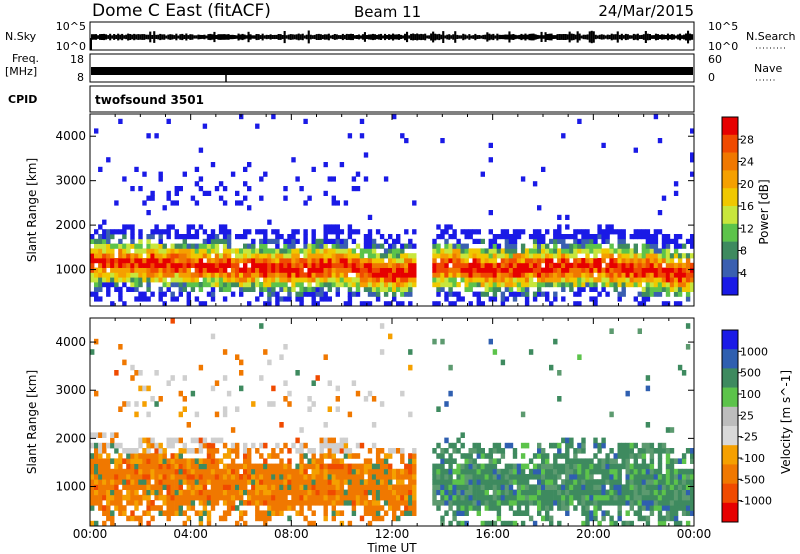  Describe the element at coordinates (730, 378) in the screenshot. I see `velocity-colorbar-segment` at that location.